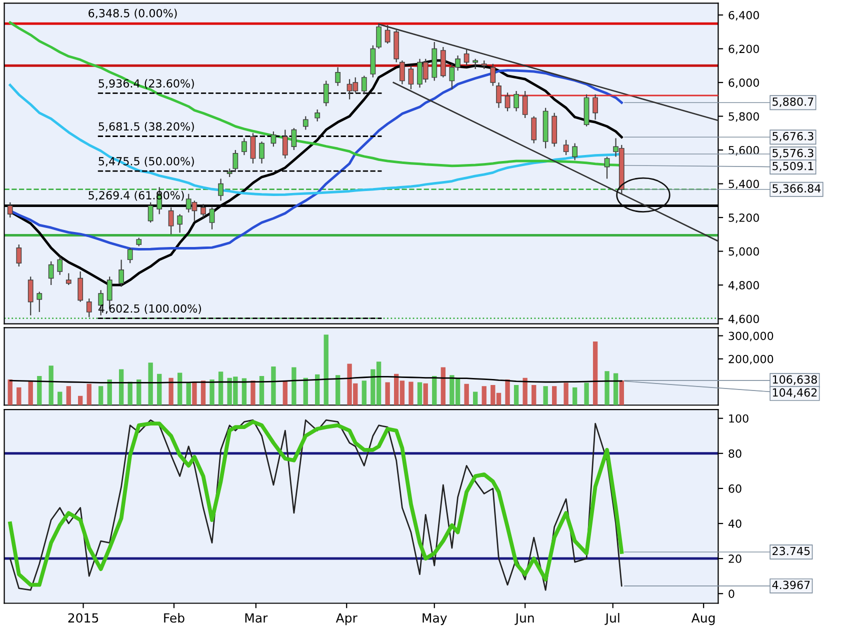  What do you see at coordinates (612, 618) in the screenshot?
I see `x-tick-label: Jul` at bounding box center [612, 618].